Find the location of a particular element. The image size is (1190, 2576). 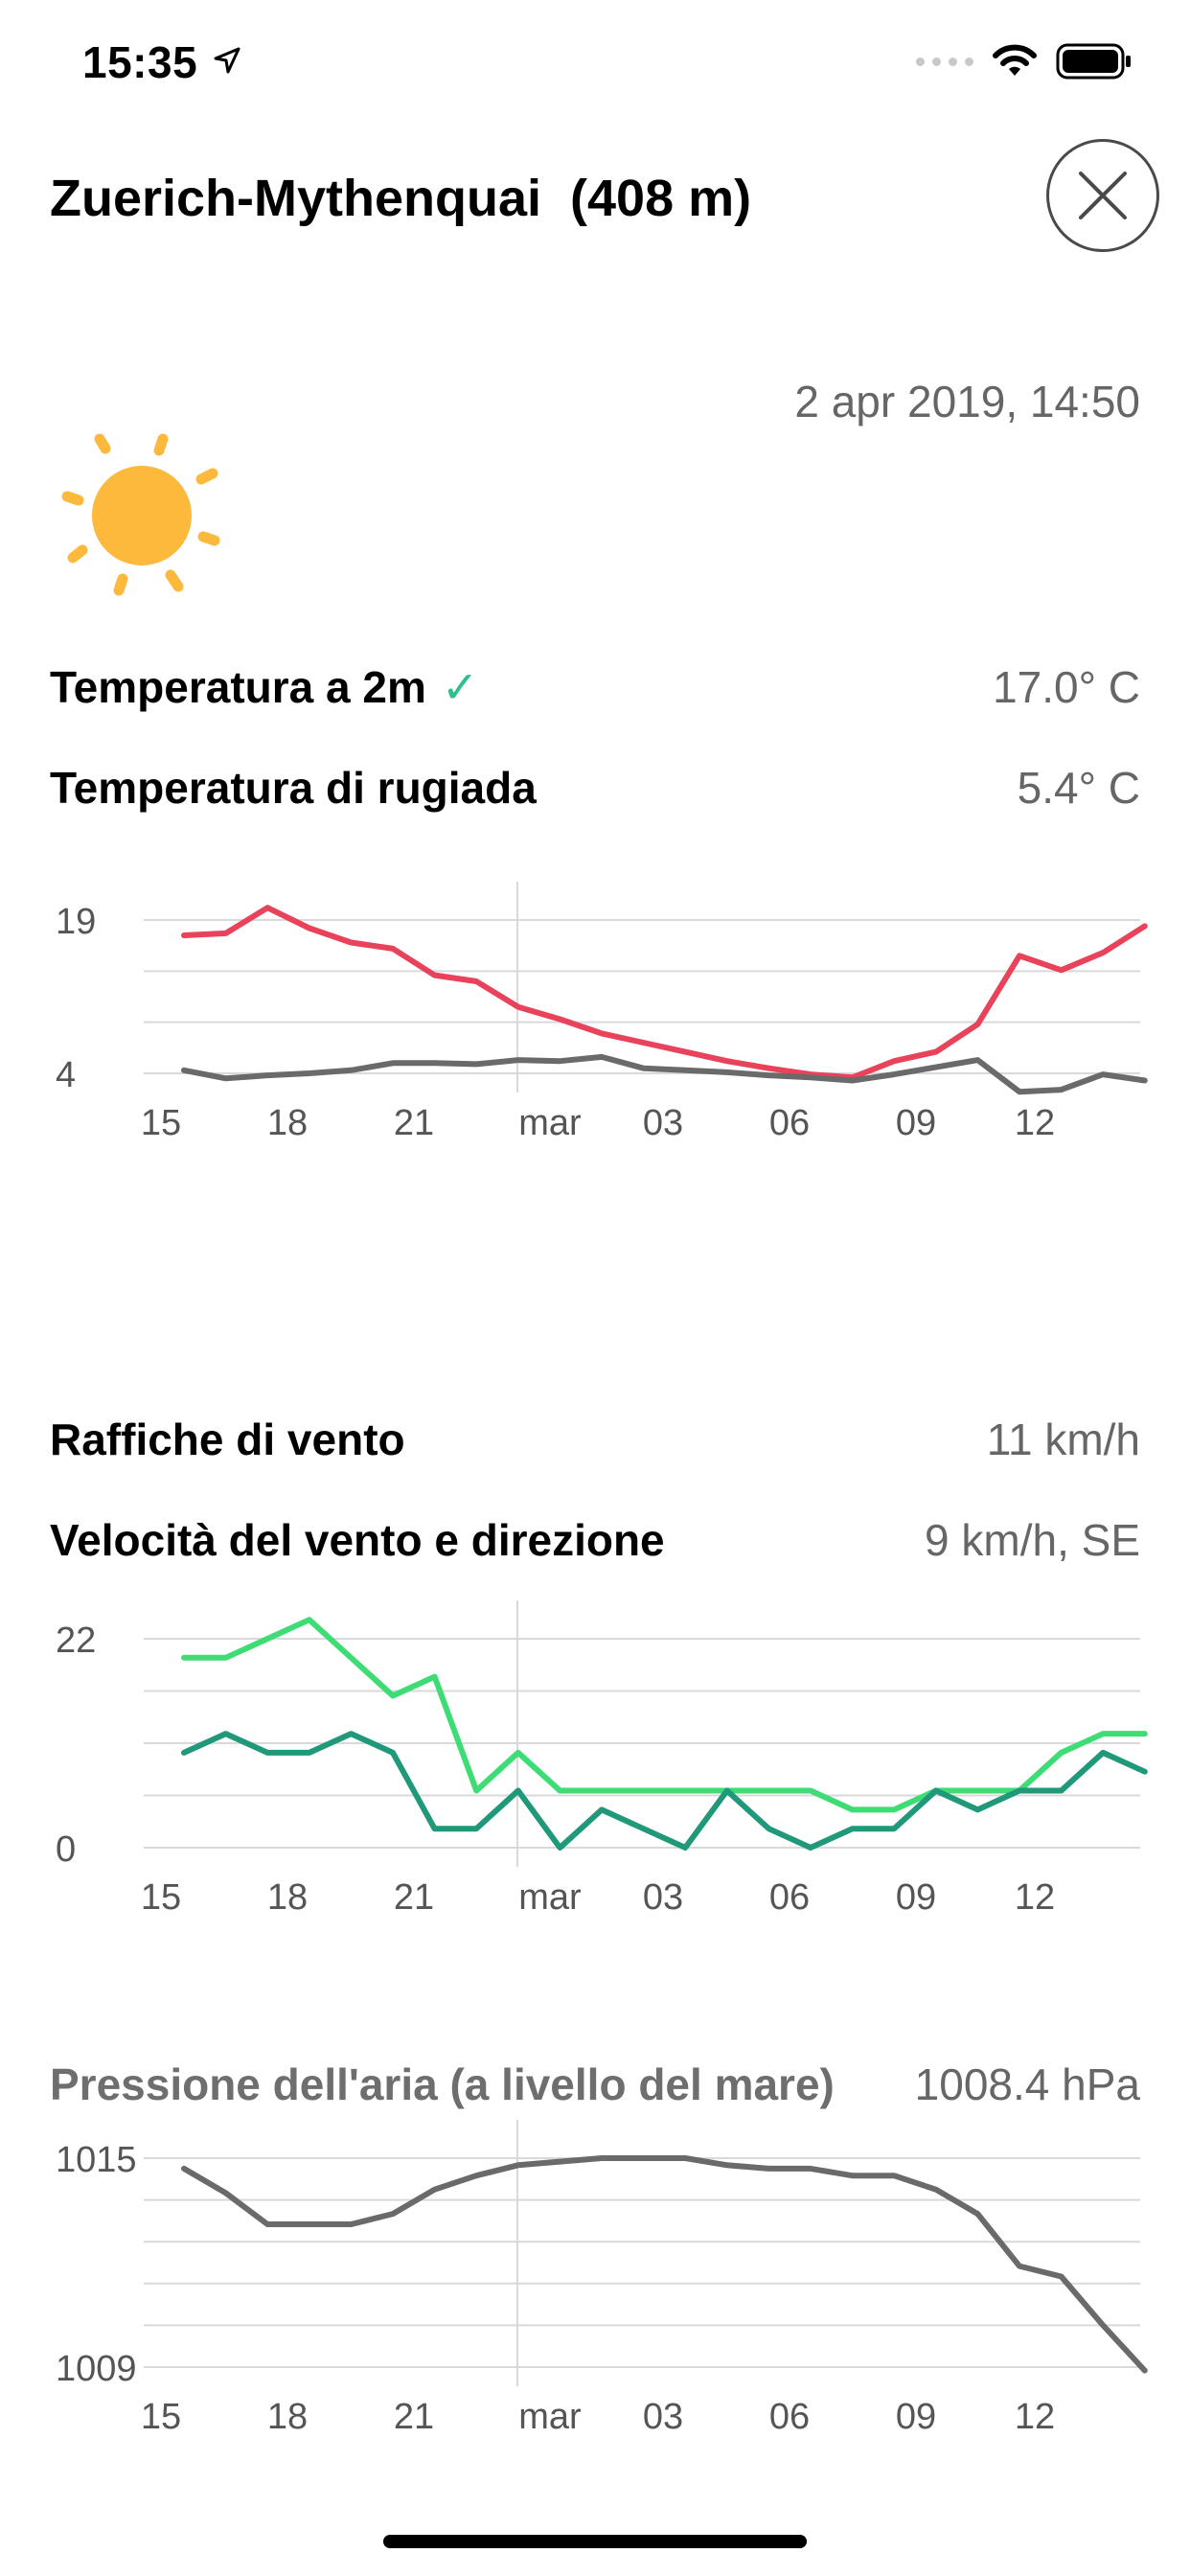

observation-datetime: 2 apr 2019, 14:50 is located at coordinates (967, 401).